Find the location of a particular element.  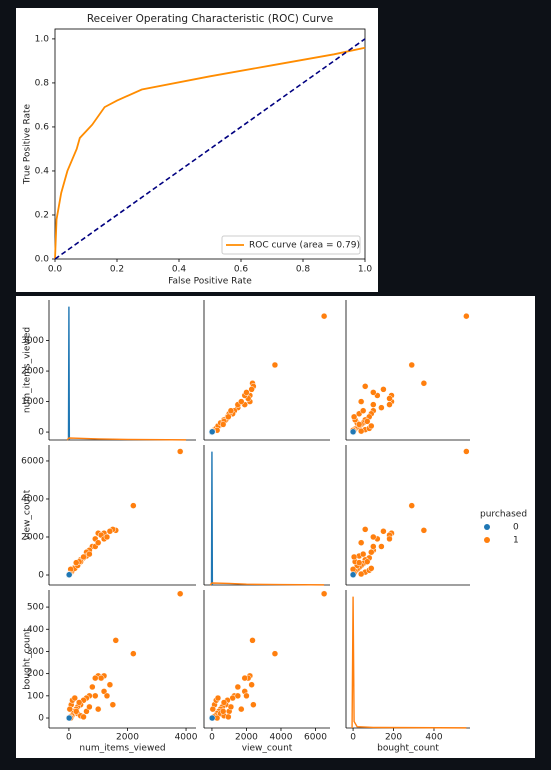

legend-marker is located at coordinates (487, 540).